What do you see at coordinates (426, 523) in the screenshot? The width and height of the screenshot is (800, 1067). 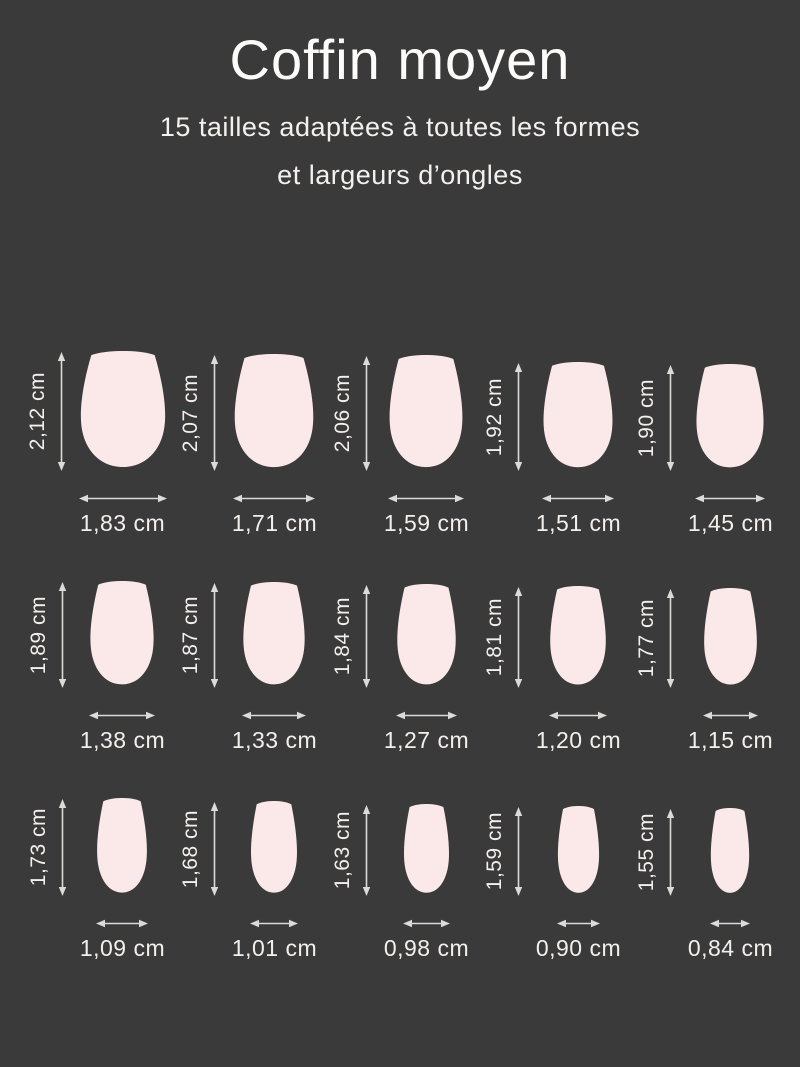 I see `width-measurement-label: 1,59 cm` at bounding box center [426, 523].